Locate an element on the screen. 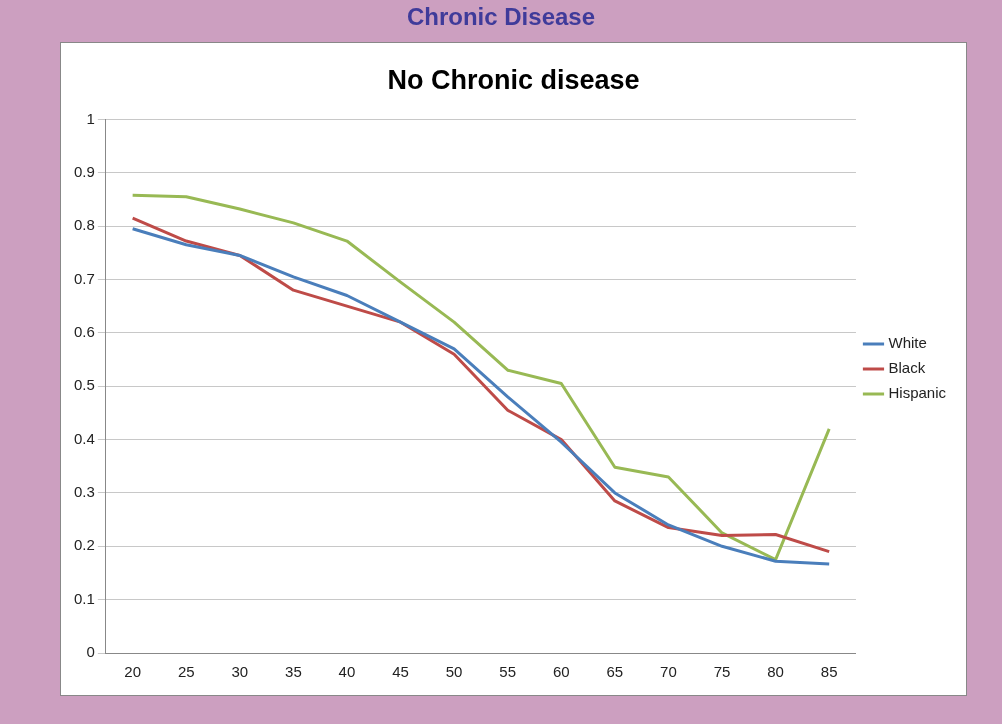 The width and height of the screenshot is (1002, 724). x-tick-label: 20 is located at coordinates (132, 672).